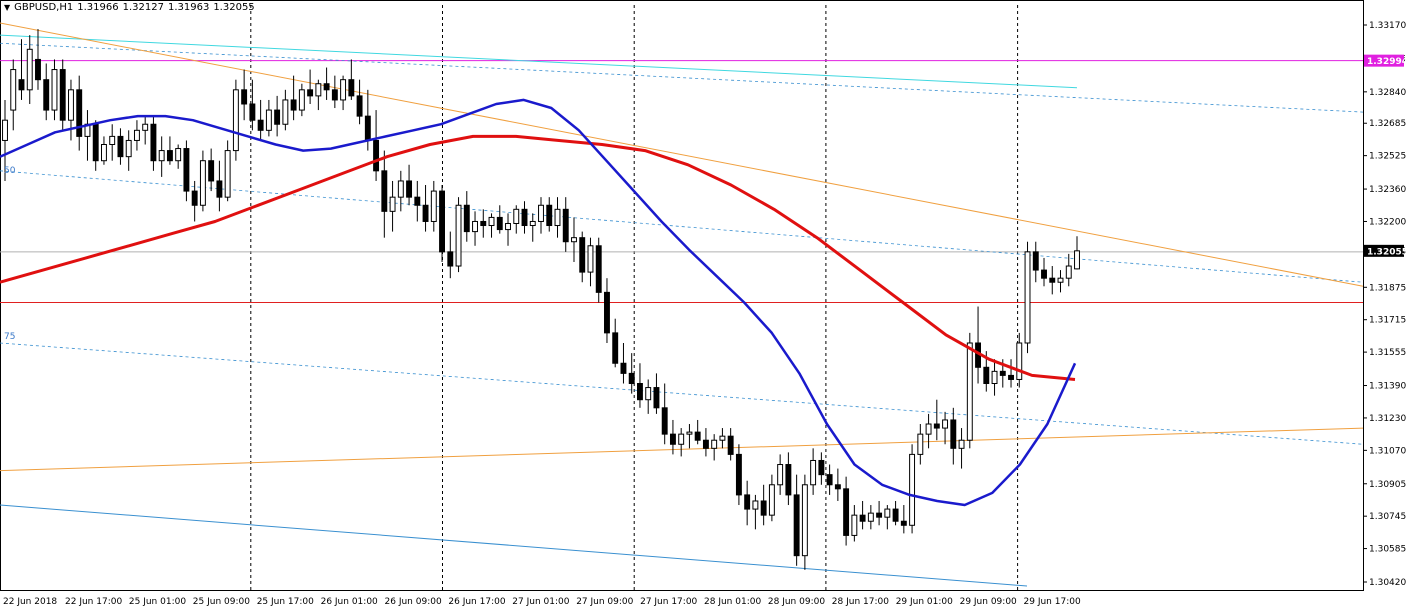 The height and width of the screenshot is (611, 1406). I want to click on open-value: 1.31966, so click(98, 7).